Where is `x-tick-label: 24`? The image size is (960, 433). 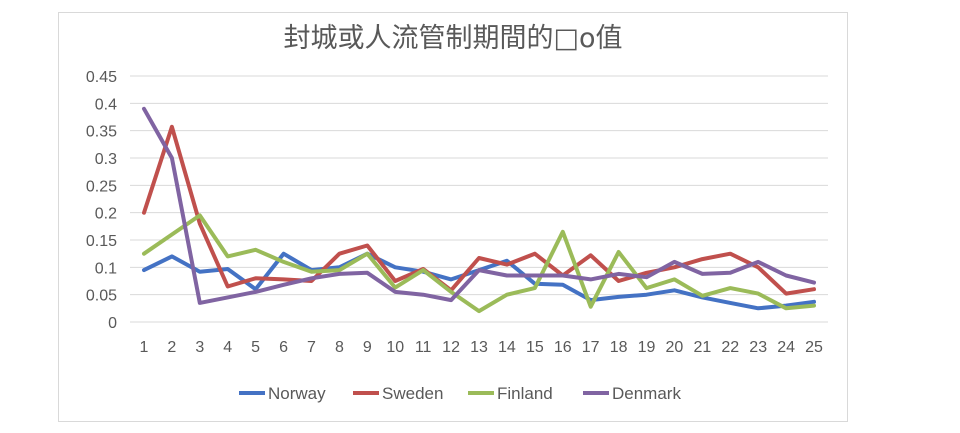
x-tick-label: 24 is located at coordinates (786, 347).